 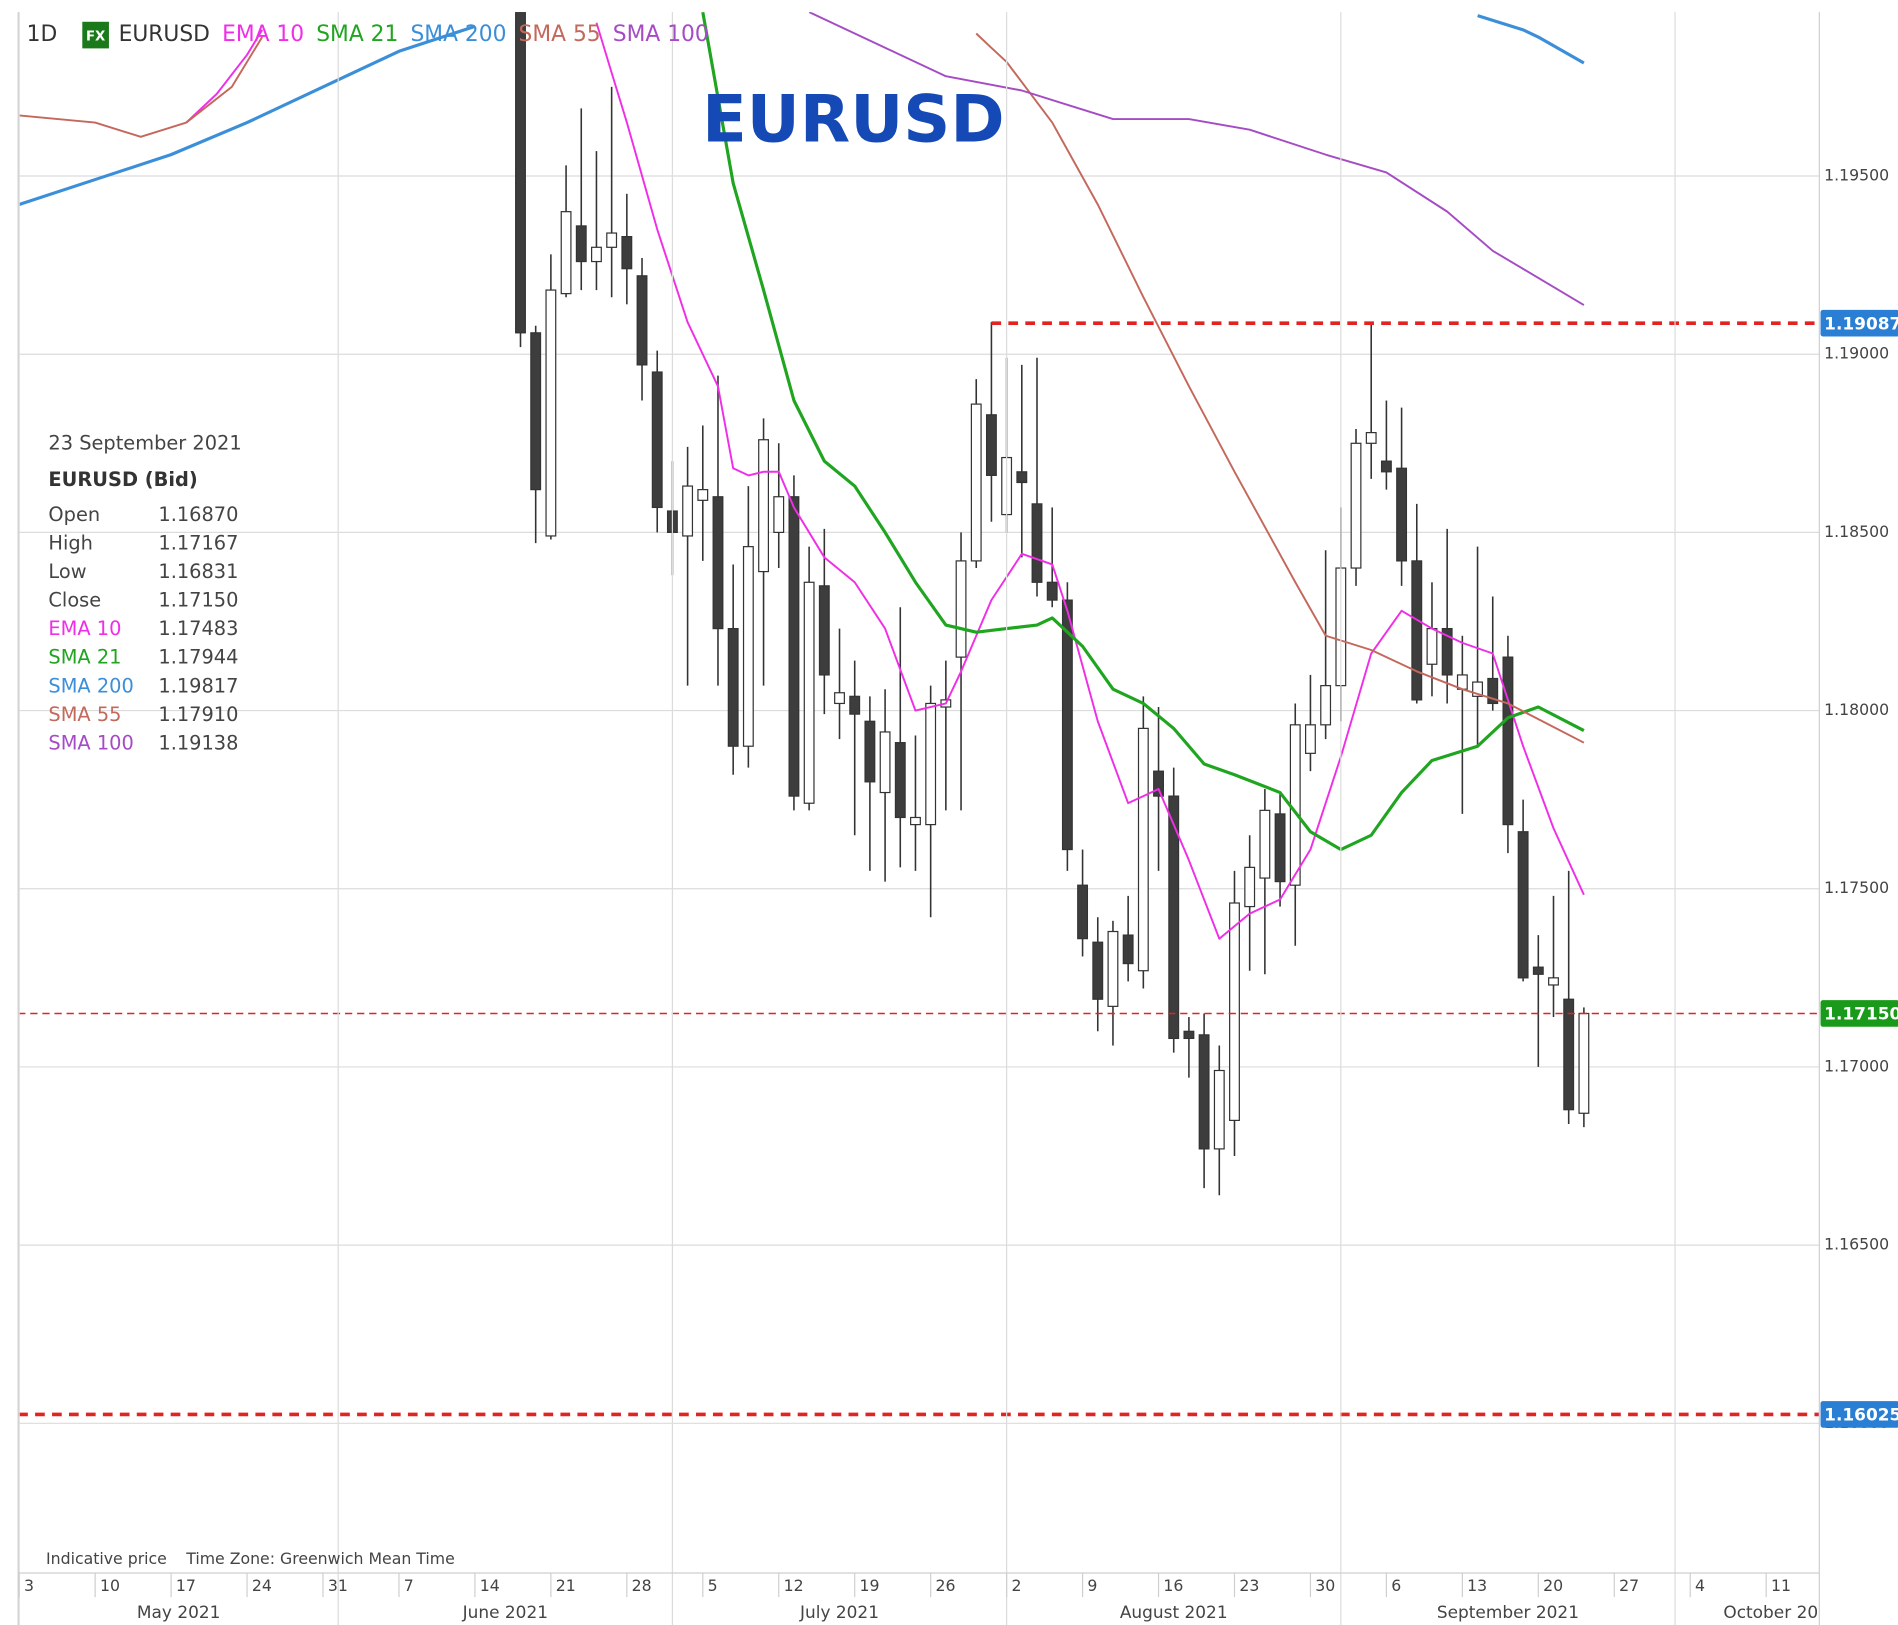 What do you see at coordinates (1016, 1585) in the screenshot?
I see `x-tick-label: 2` at bounding box center [1016, 1585].